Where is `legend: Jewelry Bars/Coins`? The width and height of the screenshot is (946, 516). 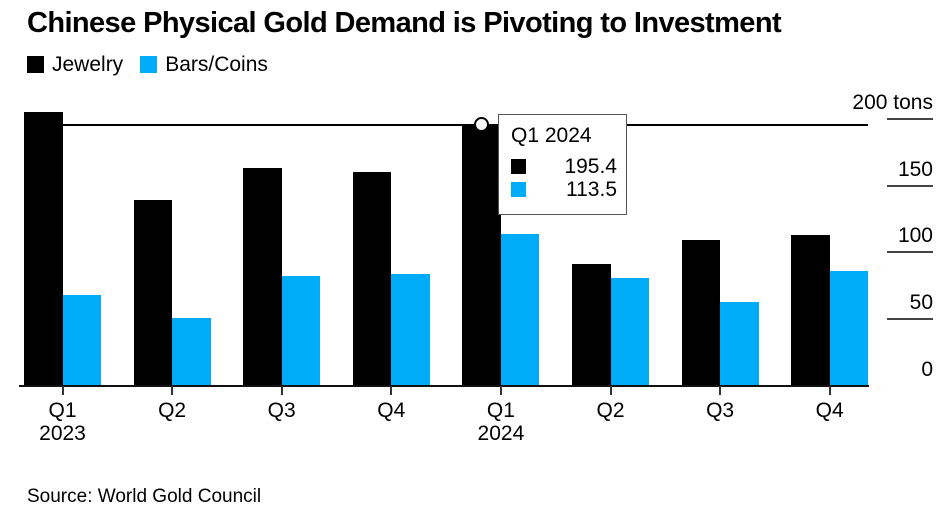 legend: Jewelry Bars/Coins is located at coordinates (147, 64).